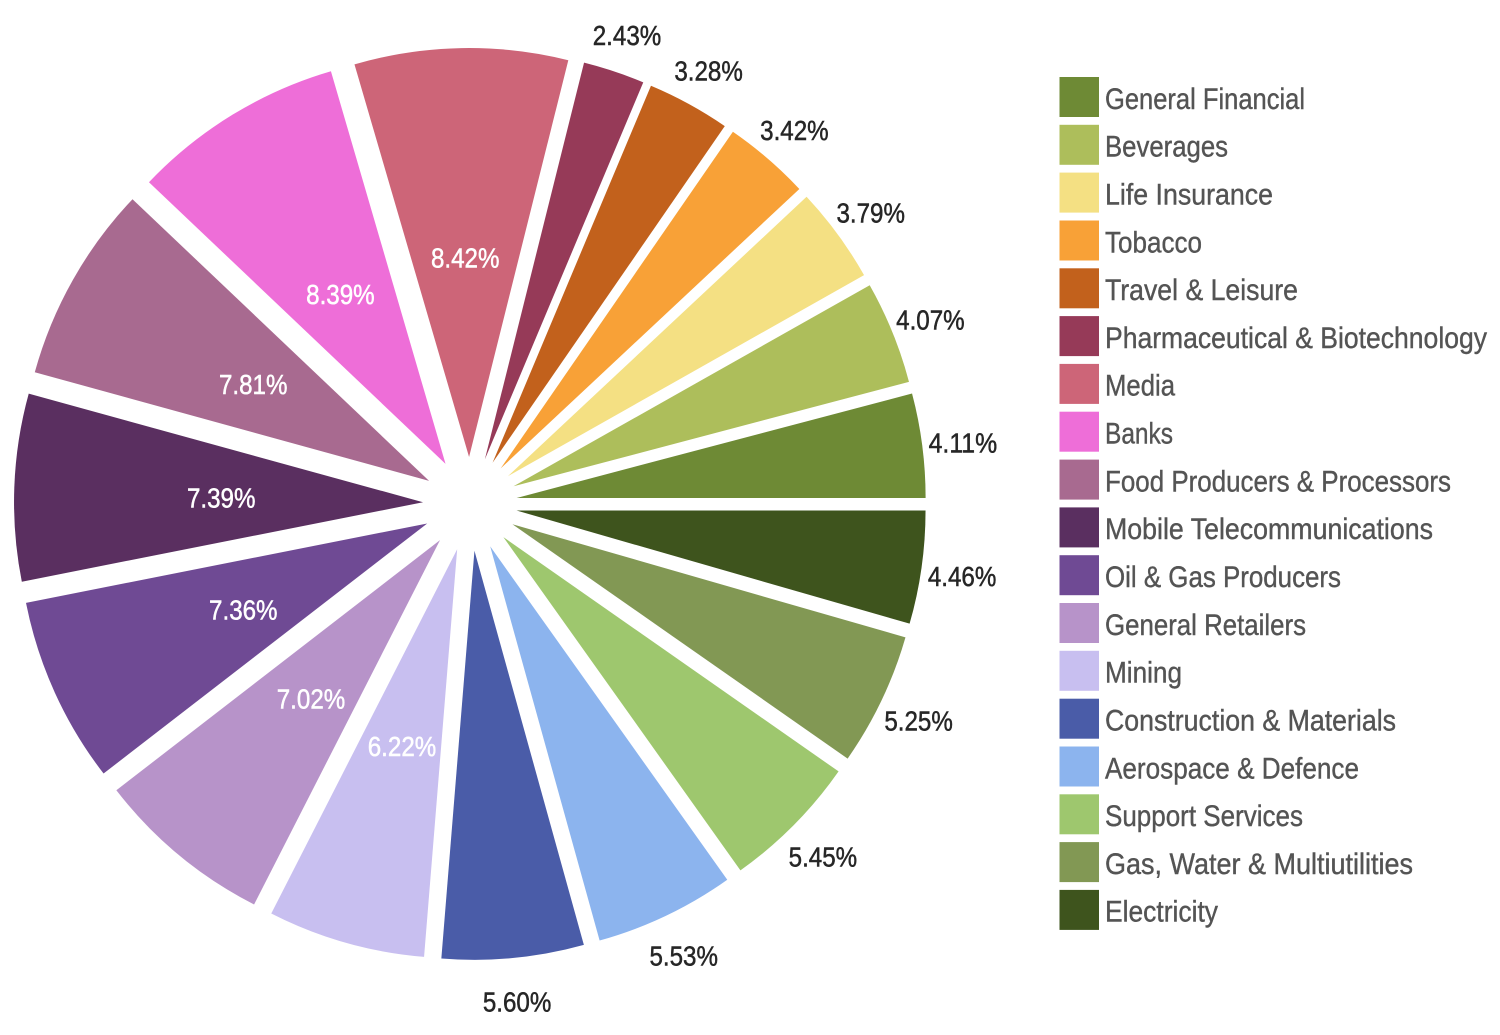  I want to click on svg-text: 4.11%, so click(963, 443).